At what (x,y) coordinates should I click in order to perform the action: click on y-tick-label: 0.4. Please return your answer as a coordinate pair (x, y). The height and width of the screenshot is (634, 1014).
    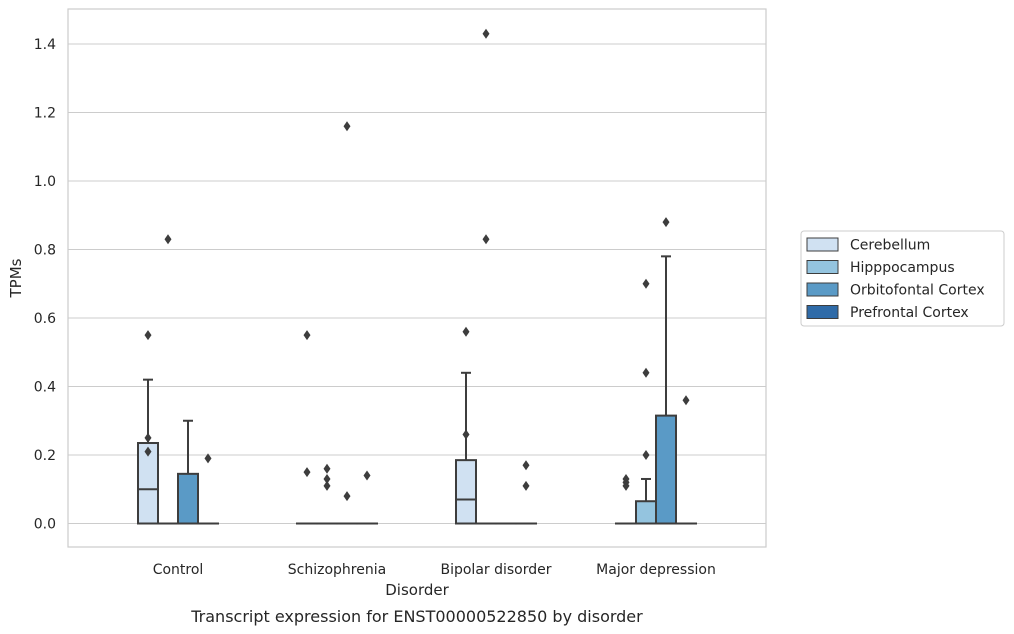
    Looking at the image, I should click on (45, 388).